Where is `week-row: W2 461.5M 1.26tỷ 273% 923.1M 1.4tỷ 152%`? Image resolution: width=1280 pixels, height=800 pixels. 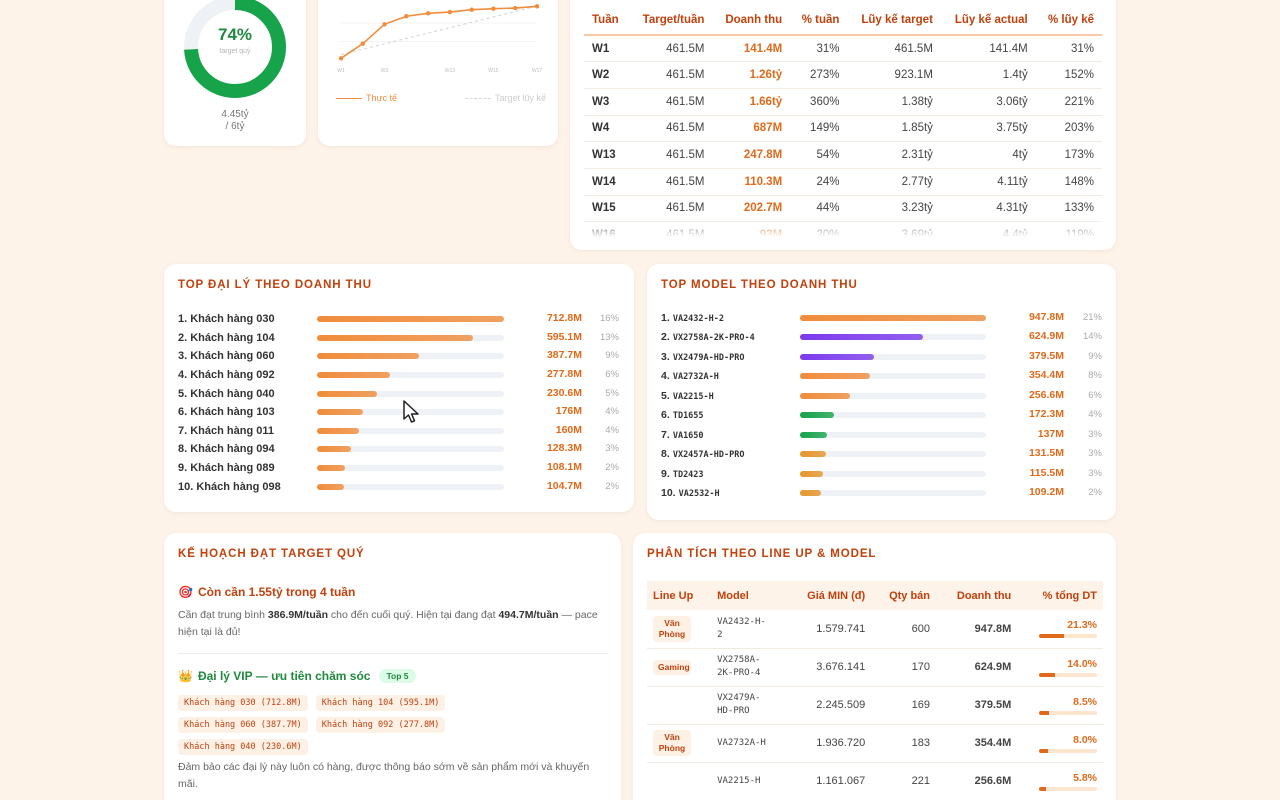 week-row: W2 461.5M 1.26tỷ 273% 923.1M 1.4tỷ 152% is located at coordinates (843, 75).